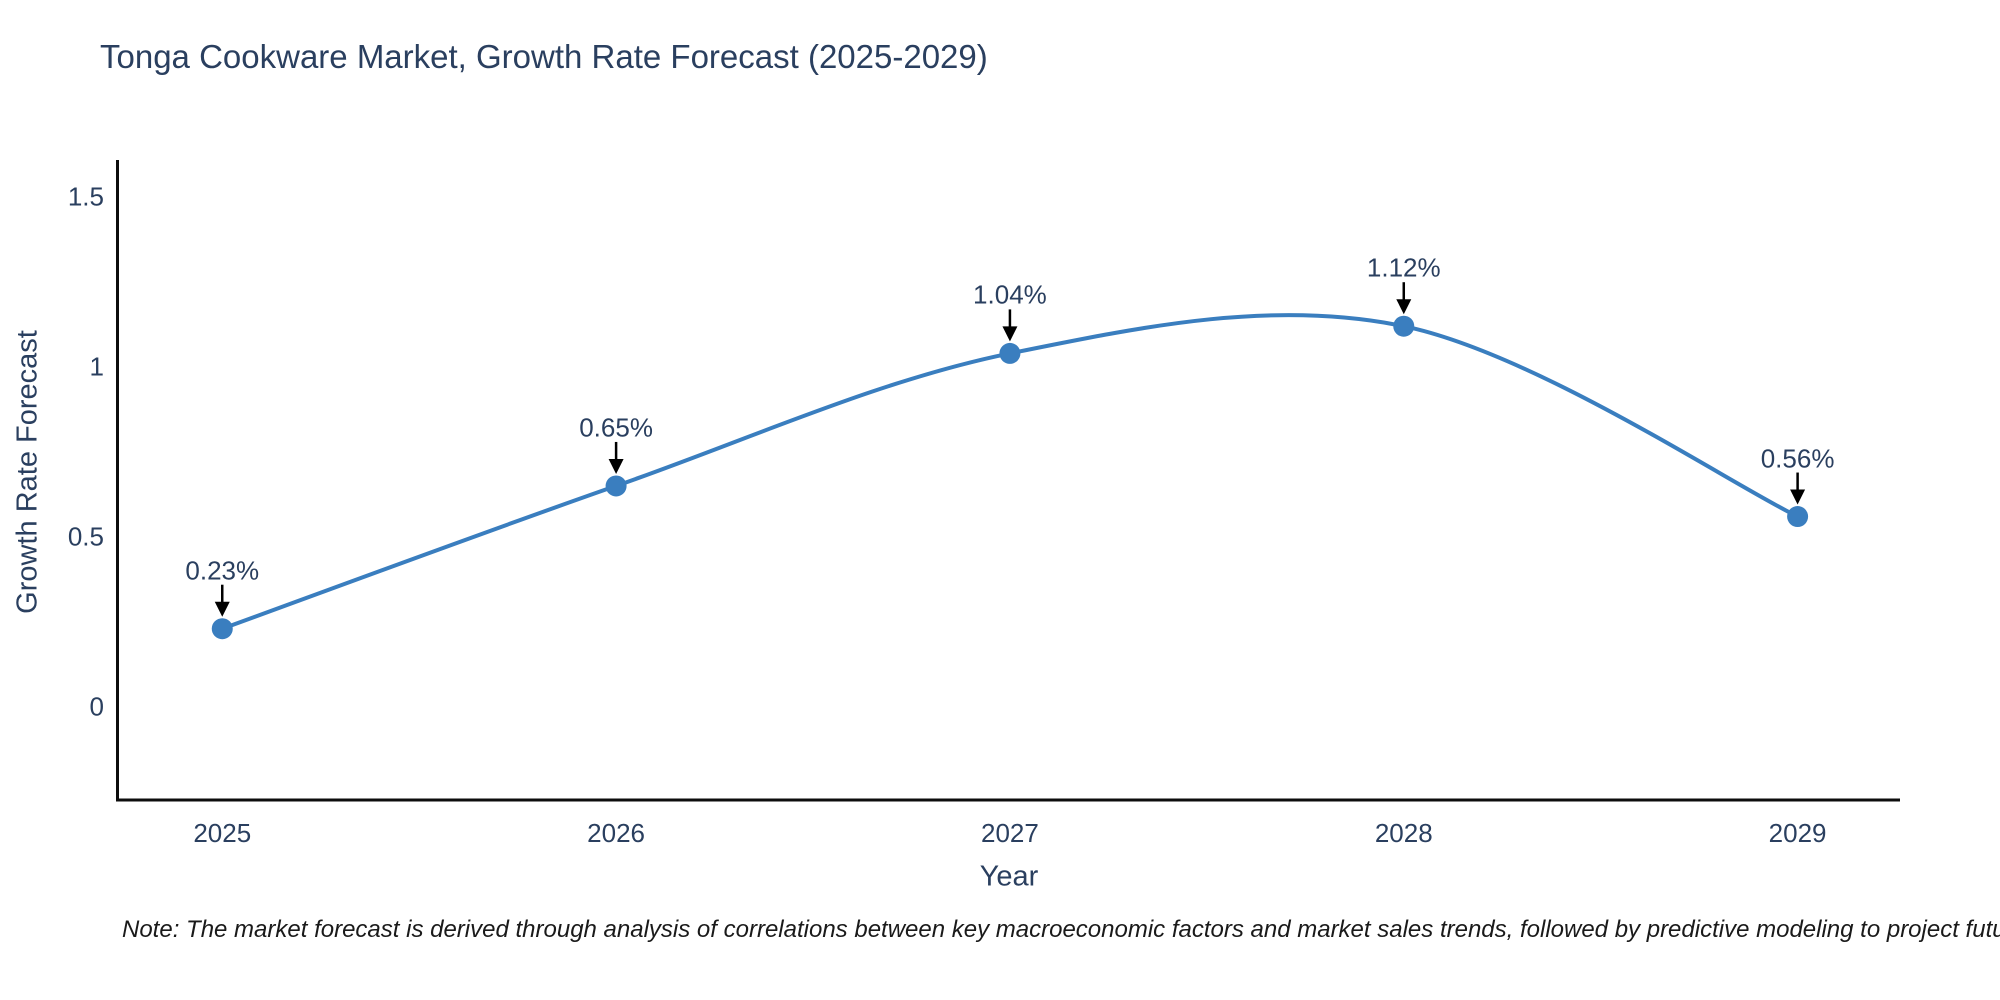 The height and width of the screenshot is (1000, 2000). Describe the element at coordinates (222, 833) in the screenshot. I see `x-tick-label: 2025` at that location.